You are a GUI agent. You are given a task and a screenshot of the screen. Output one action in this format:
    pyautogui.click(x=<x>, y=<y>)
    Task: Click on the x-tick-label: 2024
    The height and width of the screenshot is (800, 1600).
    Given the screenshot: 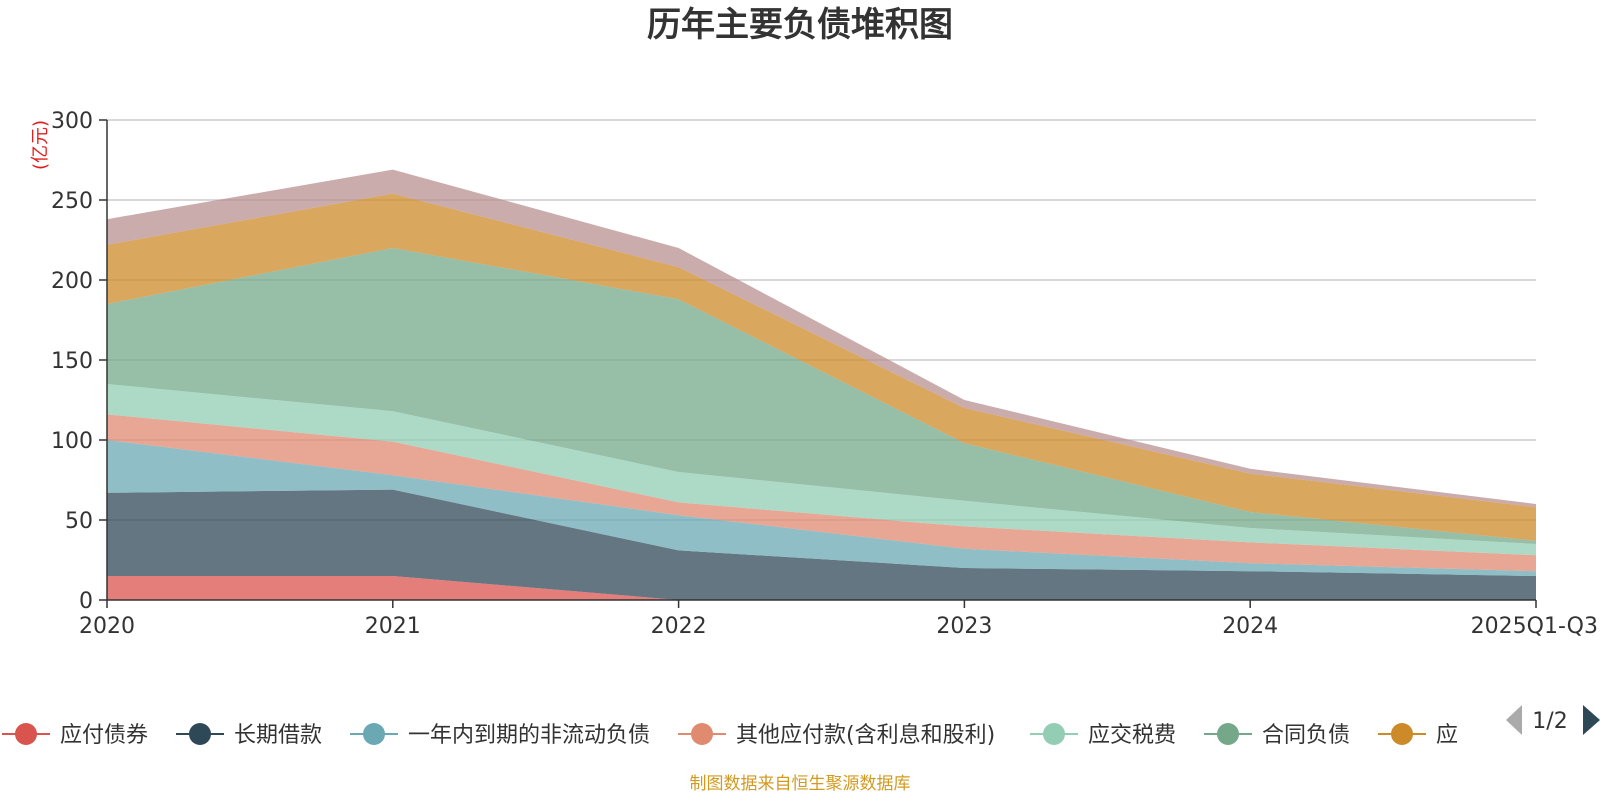 What is the action you would take?
    pyautogui.click(x=1250, y=626)
    